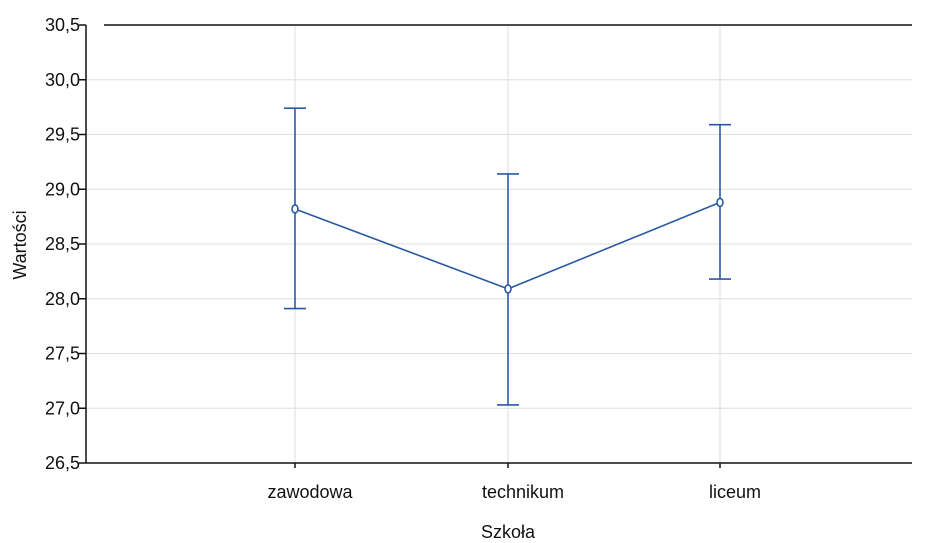  What do you see at coordinates (62, 408) in the screenshot?
I see `y-tick-label: 27,0` at bounding box center [62, 408].